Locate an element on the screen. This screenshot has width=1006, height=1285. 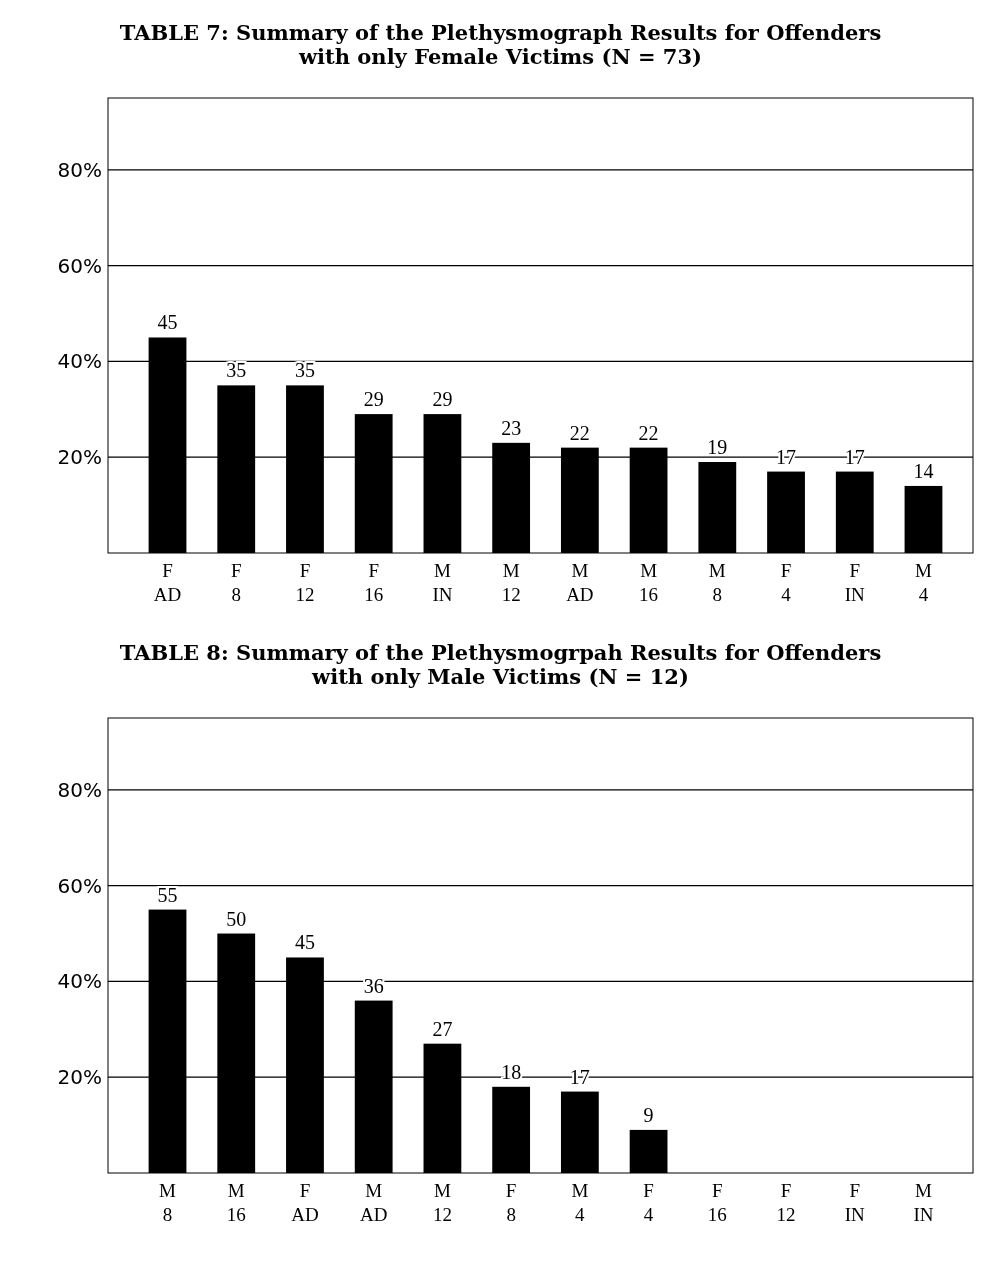
data-label: 50 is located at coordinates (236, 918).